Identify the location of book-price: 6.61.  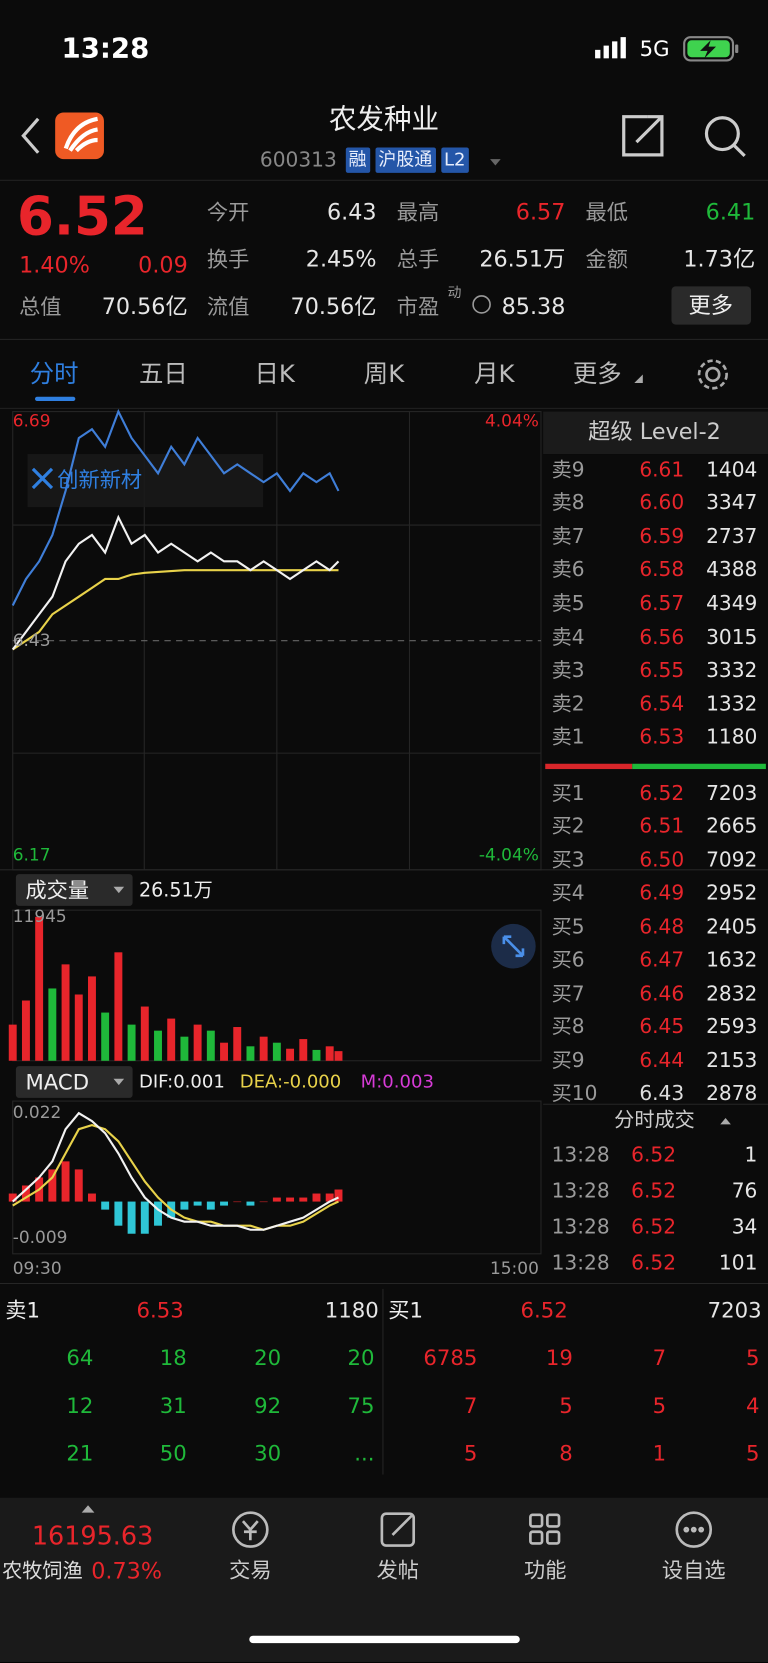
(662, 469).